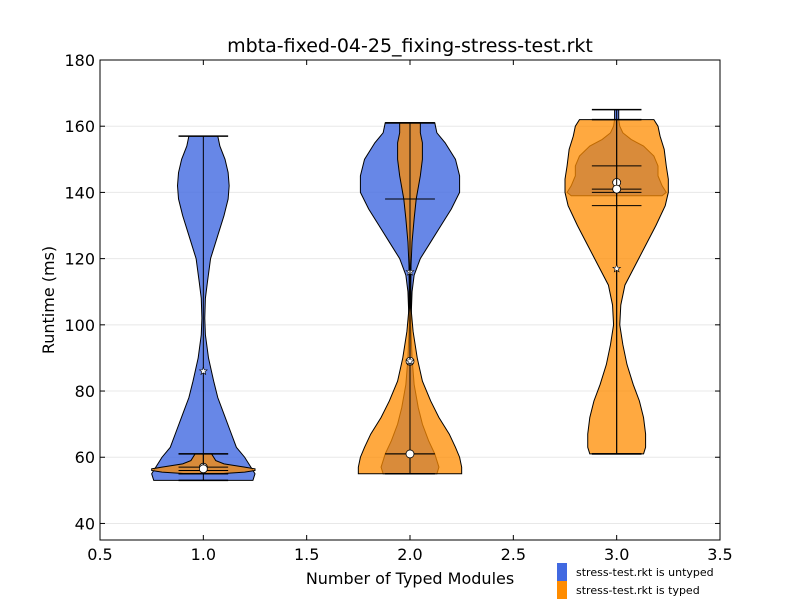 This screenshot has width=800, height=600. I want to click on legend-label-untyped: stress-test.rkt is untyped, so click(645, 572).